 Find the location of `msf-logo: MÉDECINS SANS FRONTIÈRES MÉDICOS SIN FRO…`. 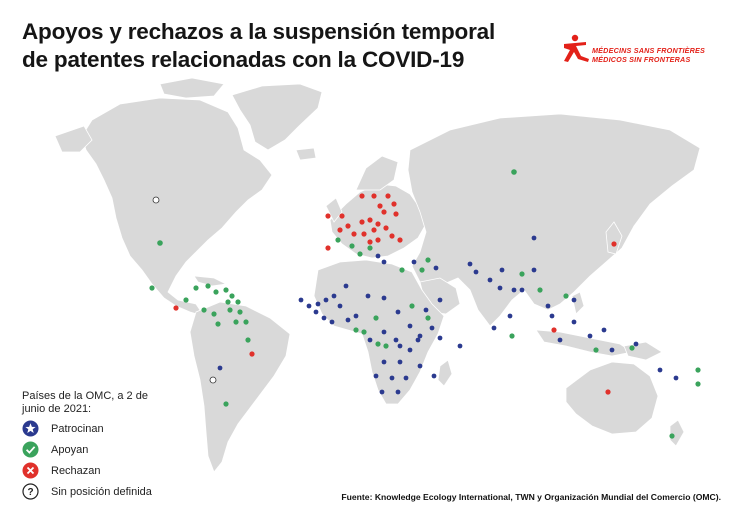

msf-logo: MÉDECINS SANS FRONTIÈRES MÉDICOS SIN FRO… is located at coordinates (636, 52).